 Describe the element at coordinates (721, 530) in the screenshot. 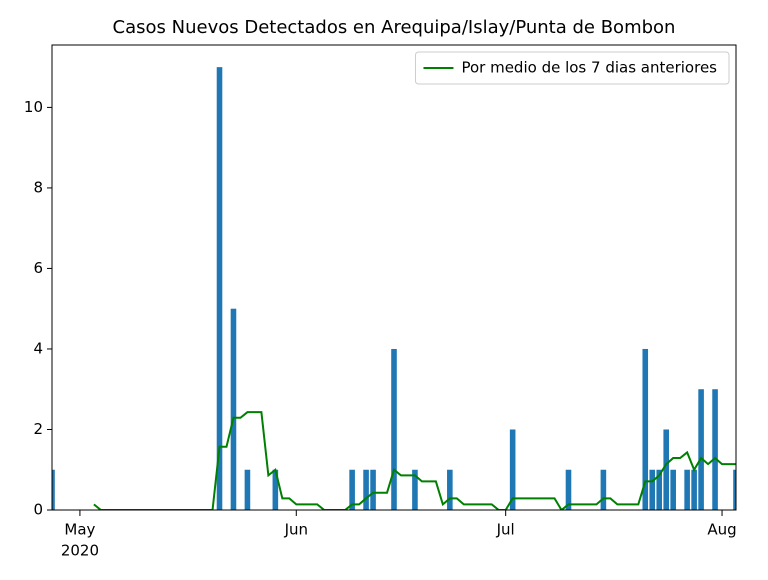

I see `x-tick-label: Aug` at that location.